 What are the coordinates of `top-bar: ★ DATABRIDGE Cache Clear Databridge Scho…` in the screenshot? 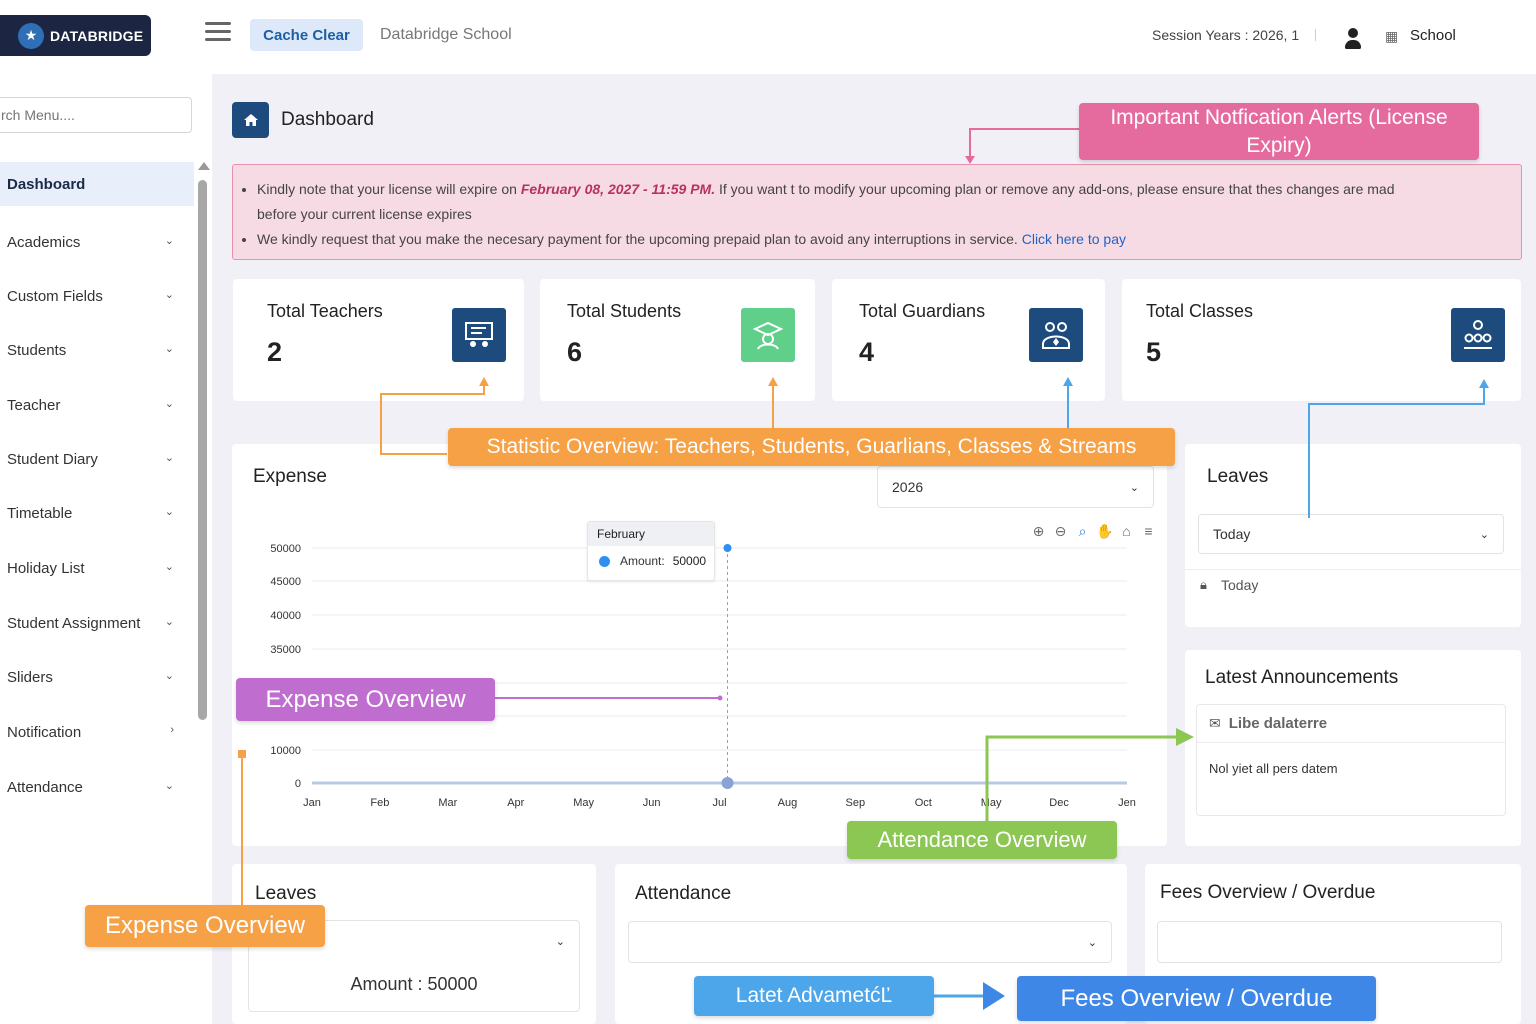 It's located at (768, 37).